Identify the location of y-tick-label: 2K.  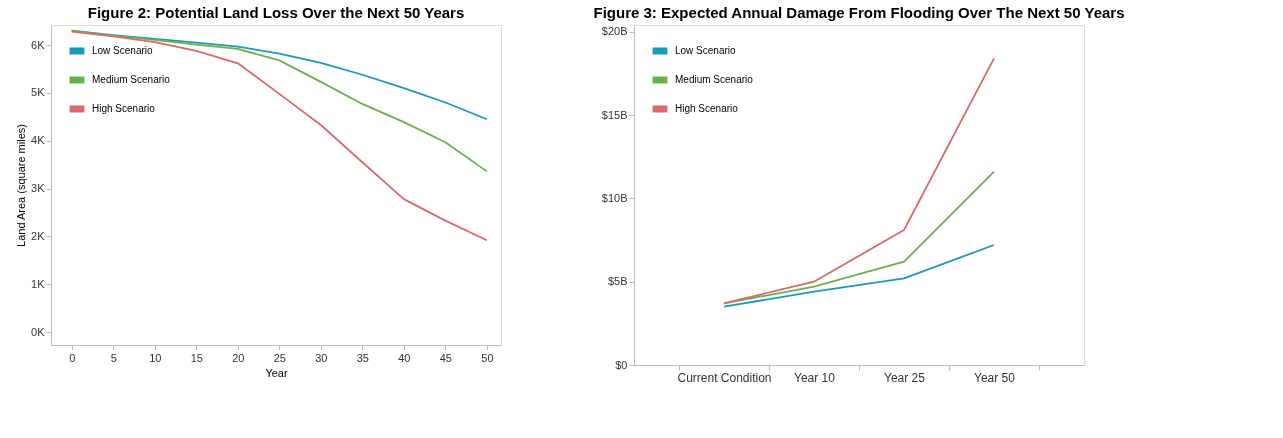
(38, 235).